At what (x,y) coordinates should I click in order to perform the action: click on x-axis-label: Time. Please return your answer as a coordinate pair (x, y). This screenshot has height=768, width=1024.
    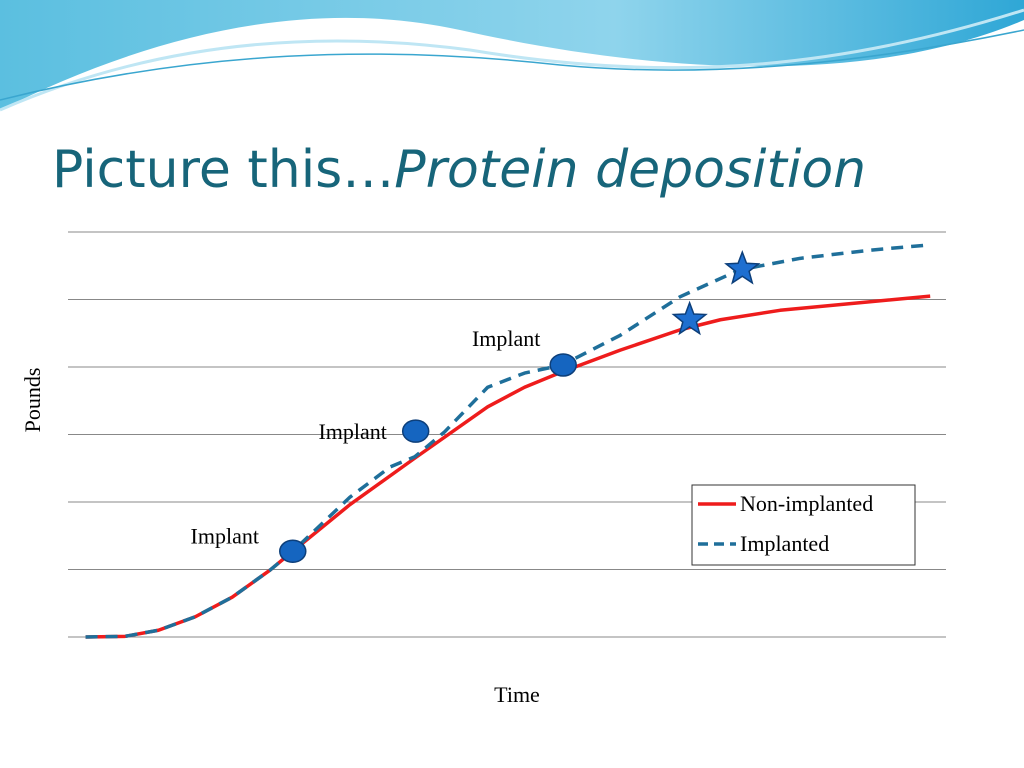
    Looking at the image, I should click on (517, 694).